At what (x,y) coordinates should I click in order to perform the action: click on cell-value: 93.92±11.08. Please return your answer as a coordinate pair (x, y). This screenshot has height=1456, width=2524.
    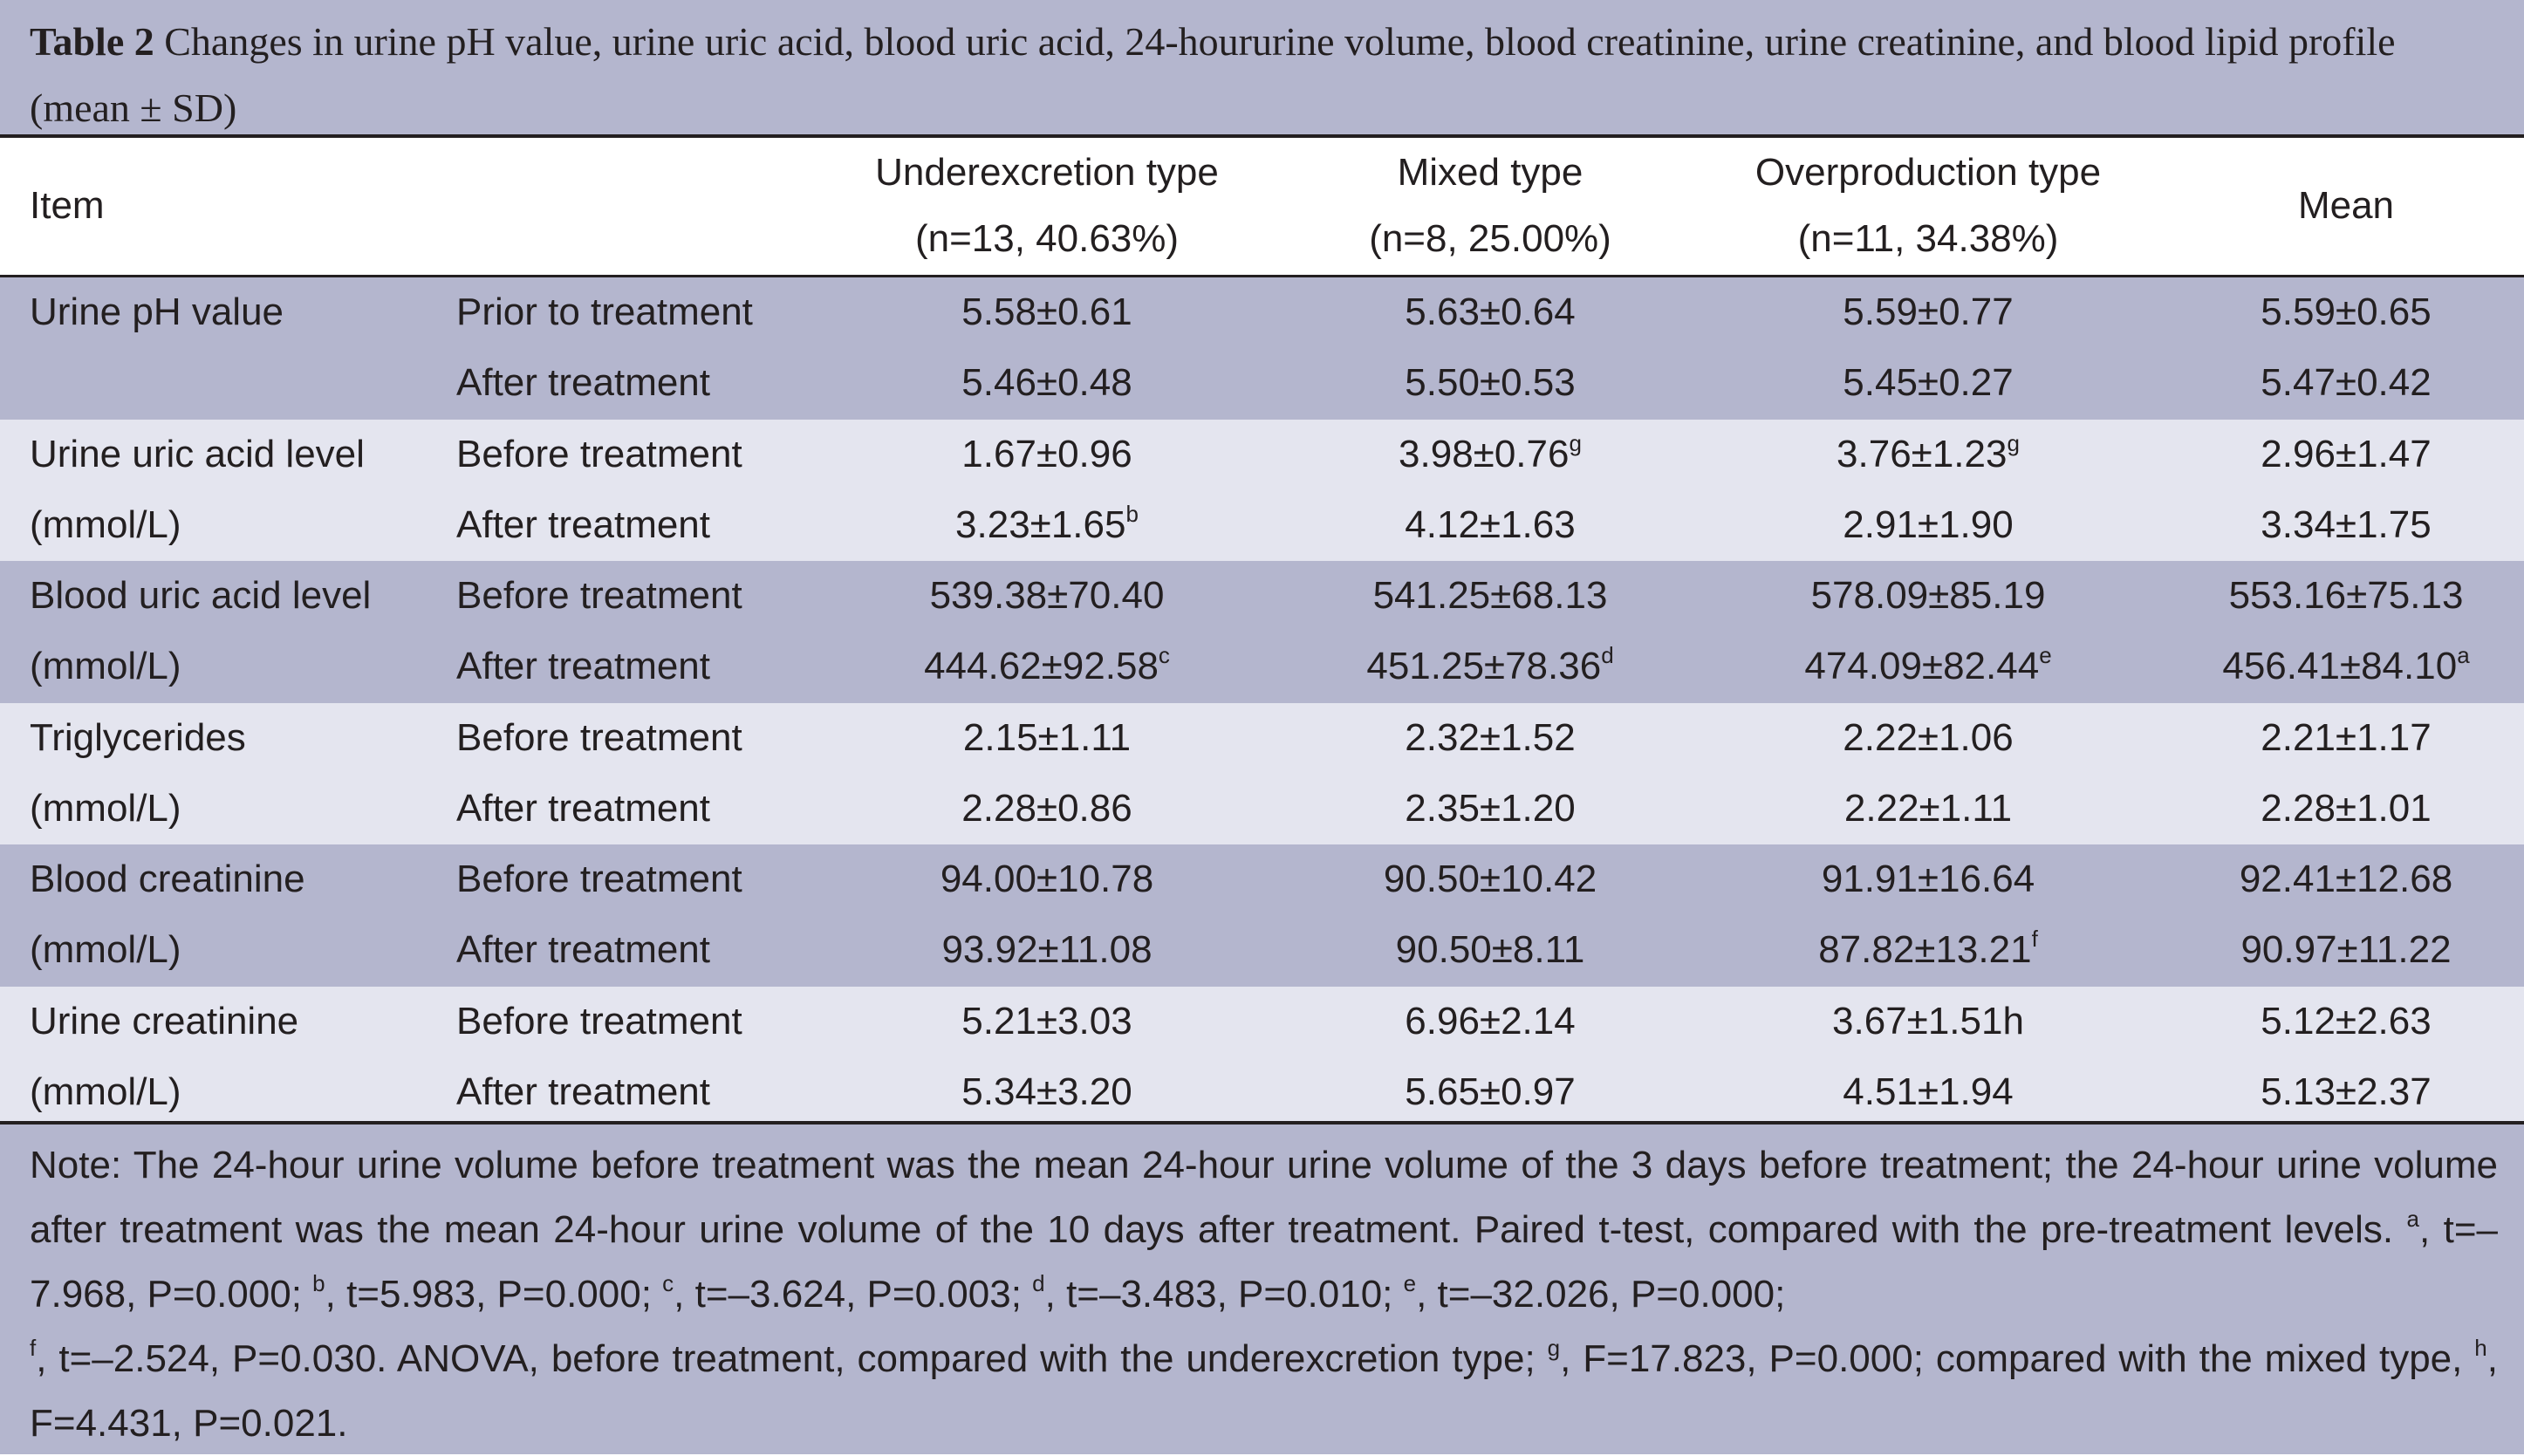
    Looking at the image, I should click on (1047, 950).